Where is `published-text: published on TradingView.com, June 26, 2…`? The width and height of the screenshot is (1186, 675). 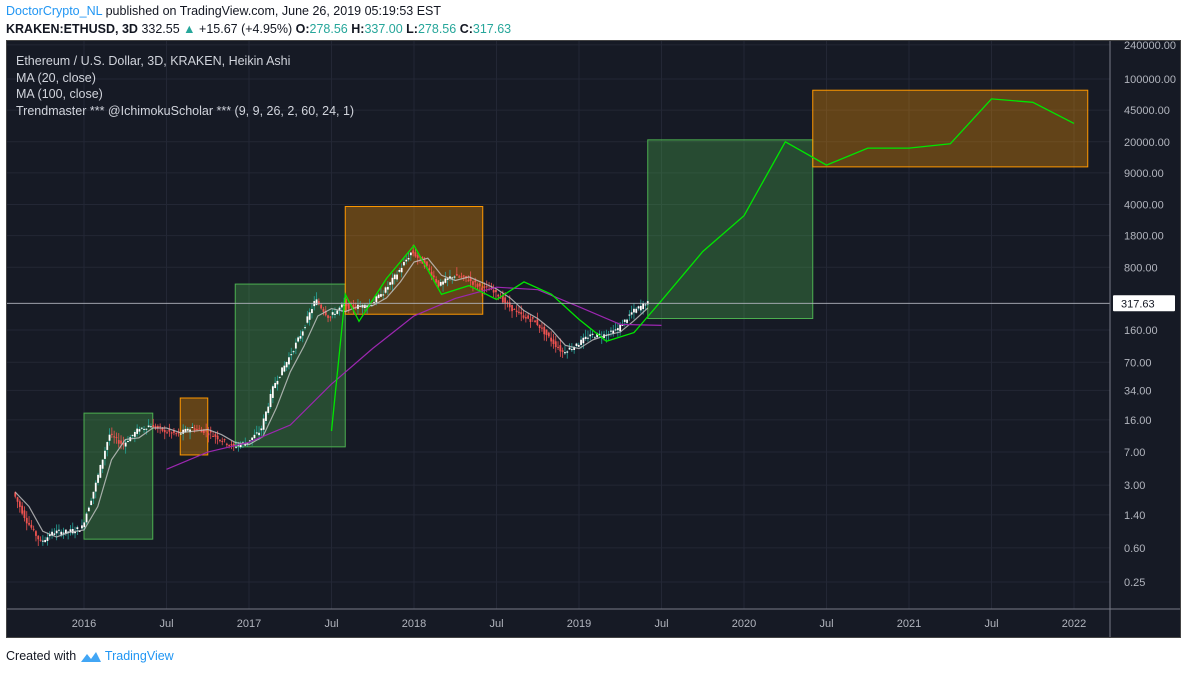 published-text: published on TradingView.com, June 26, 2… is located at coordinates (273, 11).